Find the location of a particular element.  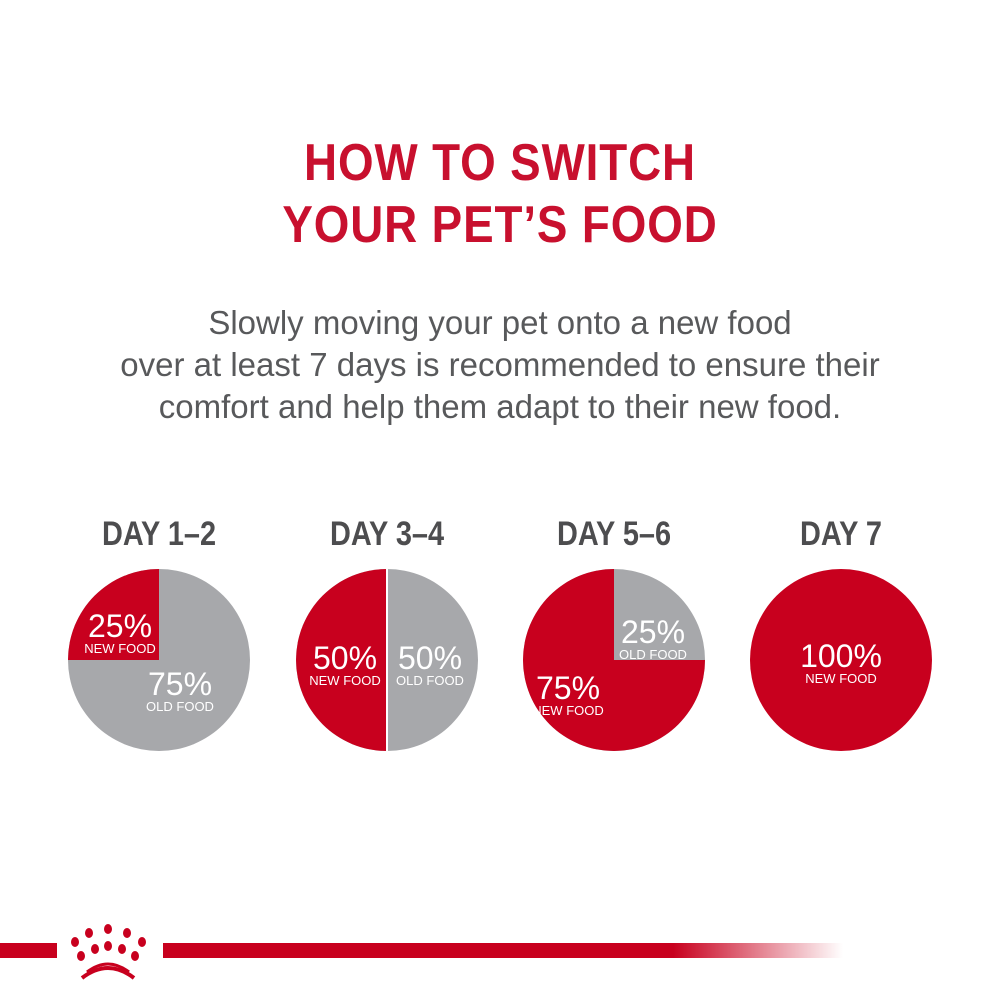

title-line-2: YOUR PET’S FOOD is located at coordinates (500, 225).